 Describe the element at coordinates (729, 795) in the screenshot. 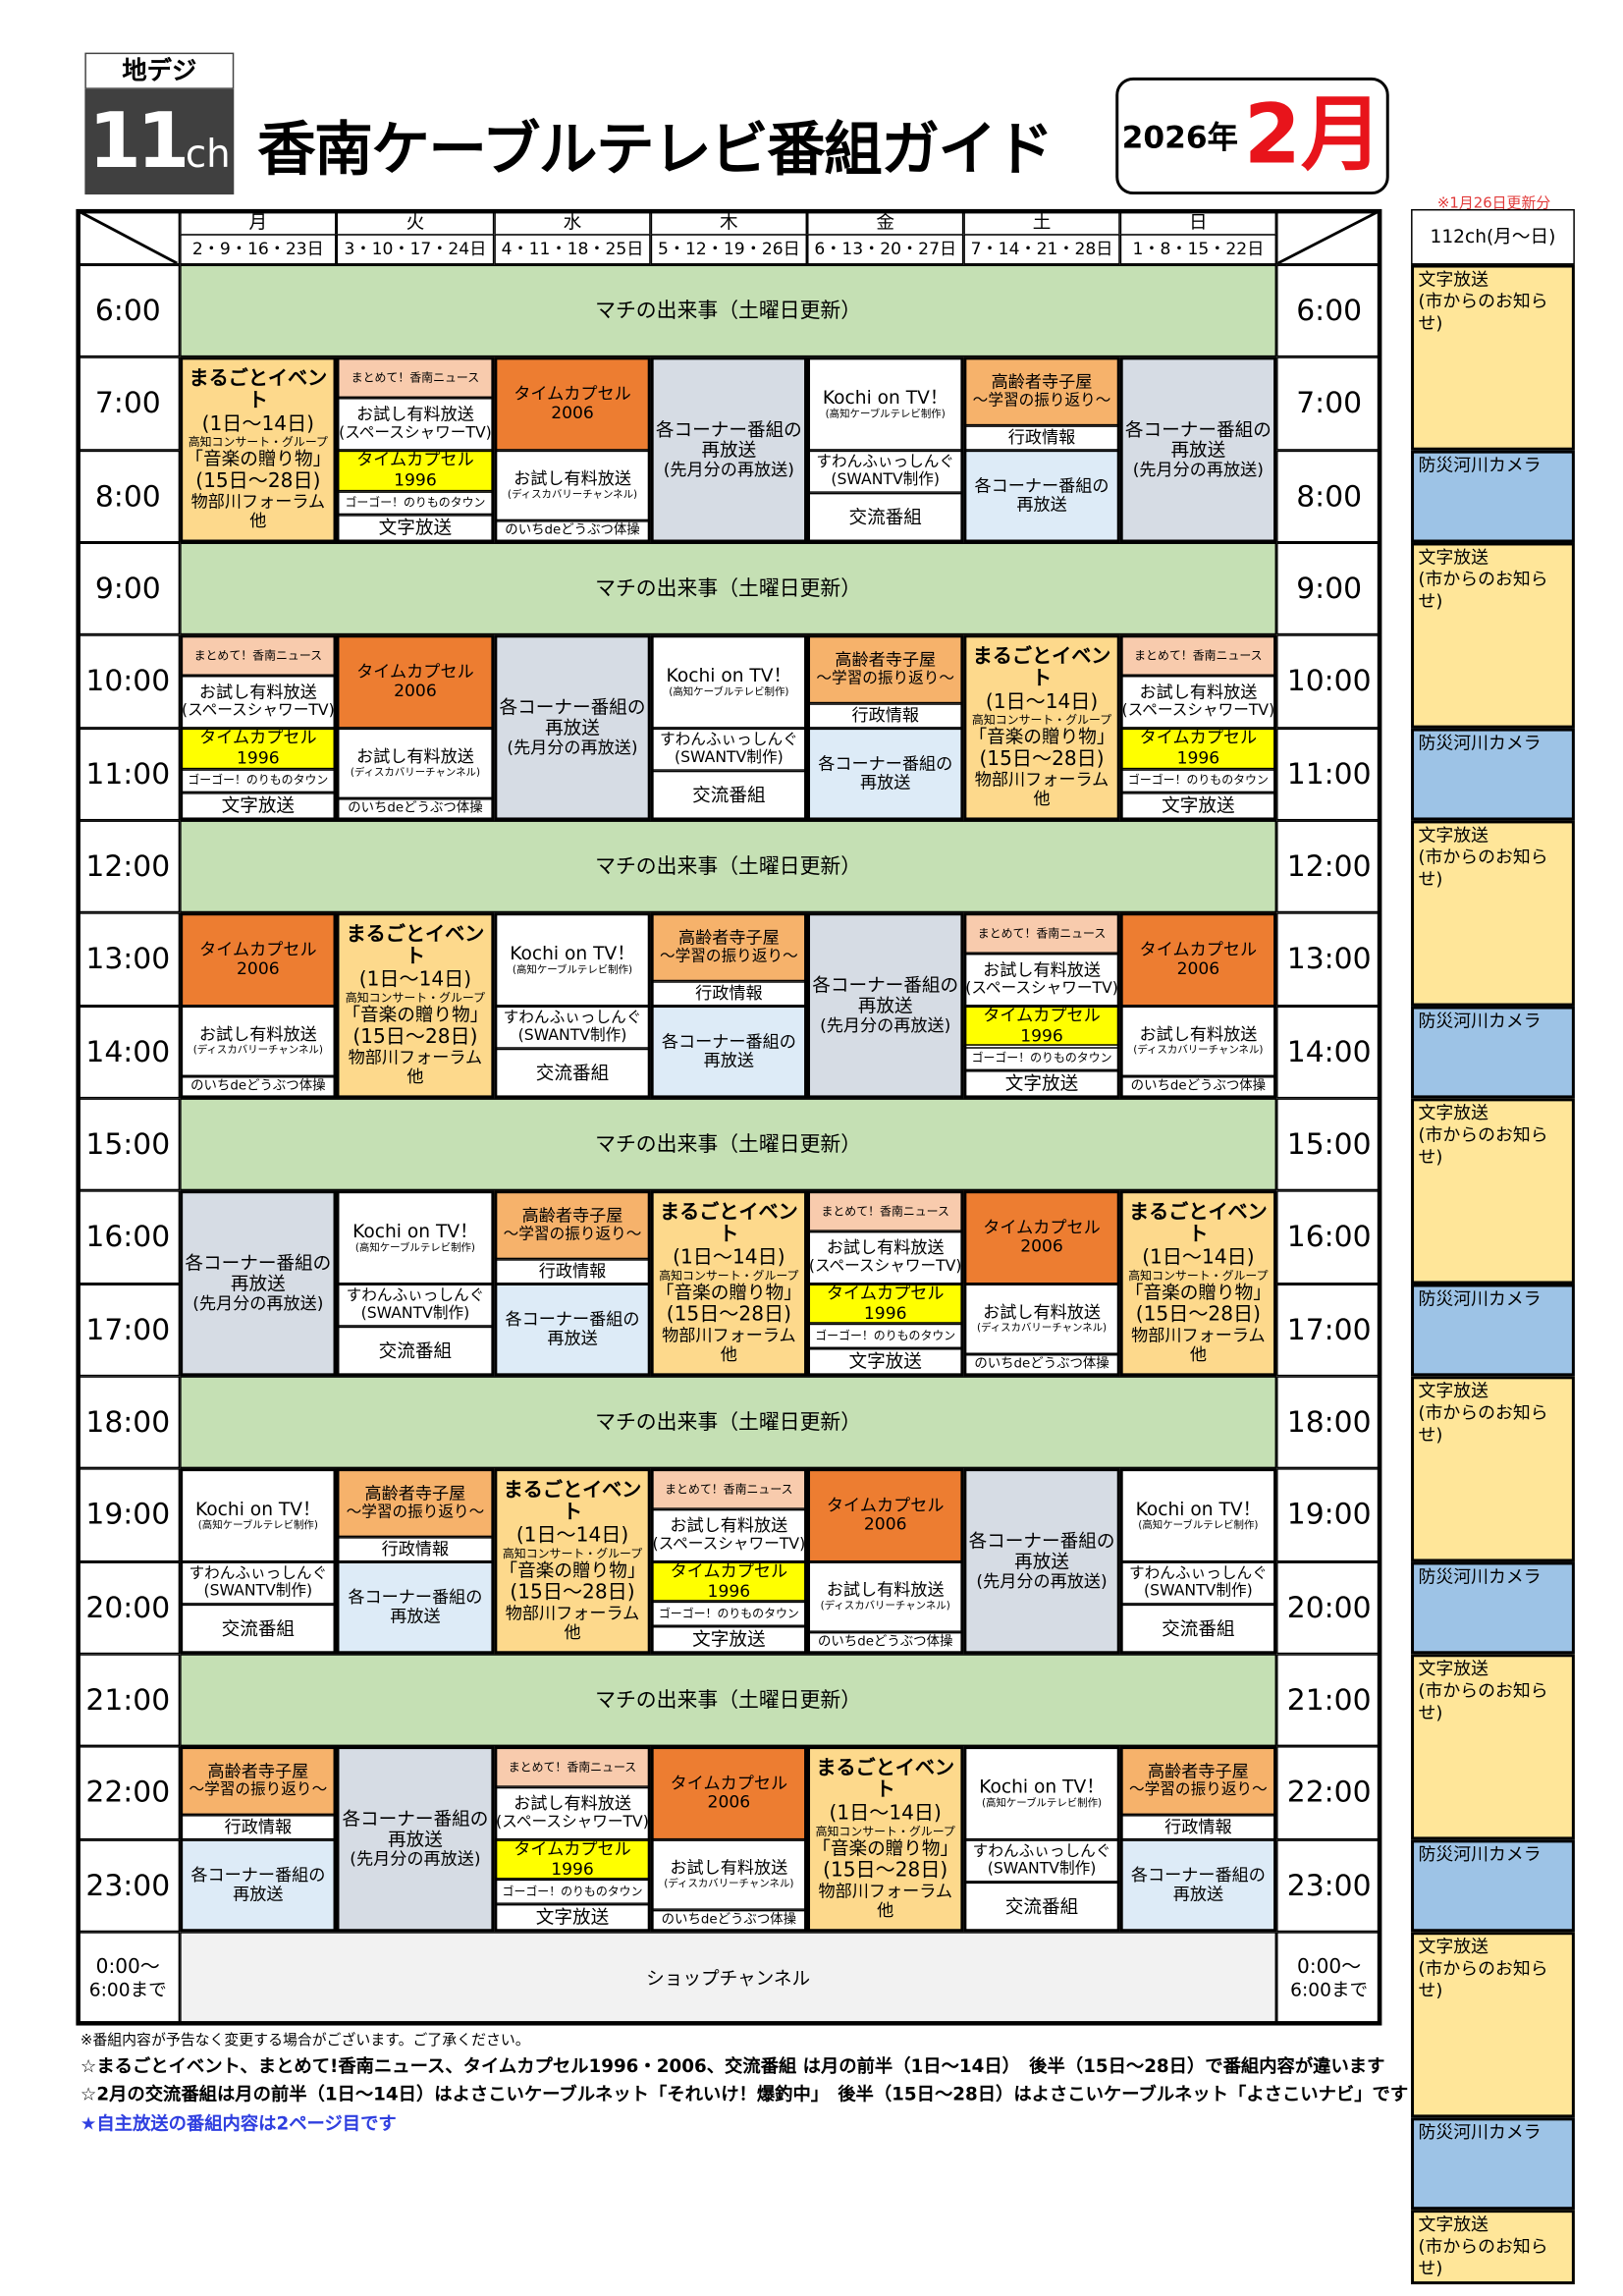

I see `program-kochi: 交流番組` at that location.